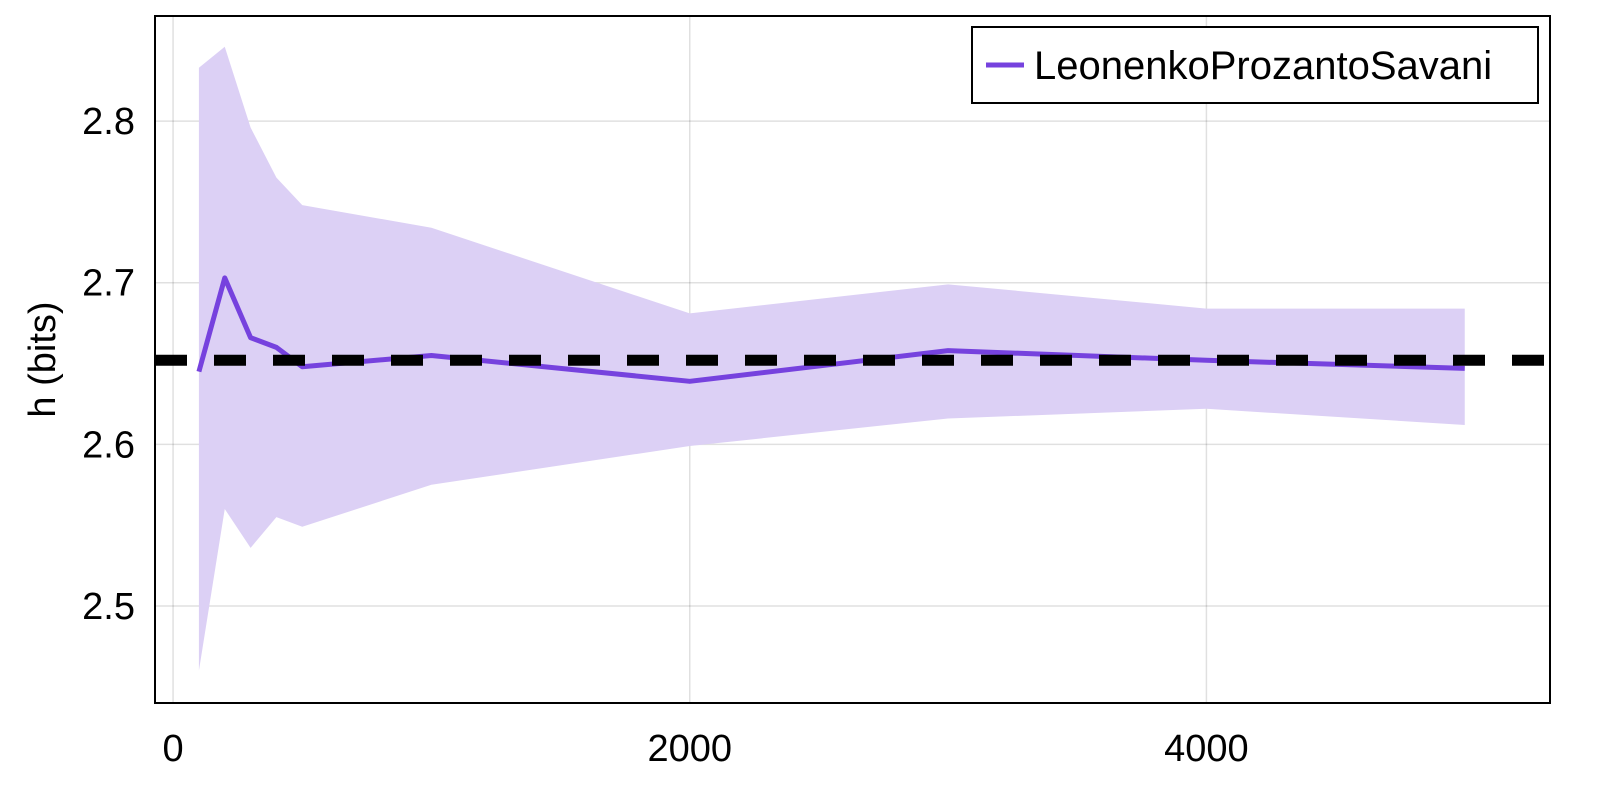  I want to click on x-tick-label: 4000, so click(1206, 749).